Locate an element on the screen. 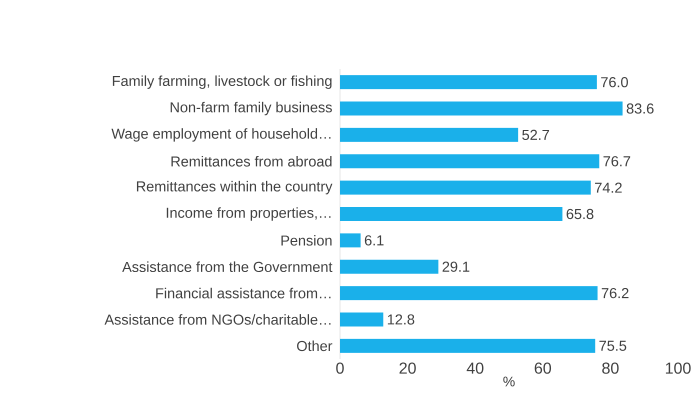 This screenshot has height=415, width=696. data-label: 29.1 is located at coordinates (456, 267).